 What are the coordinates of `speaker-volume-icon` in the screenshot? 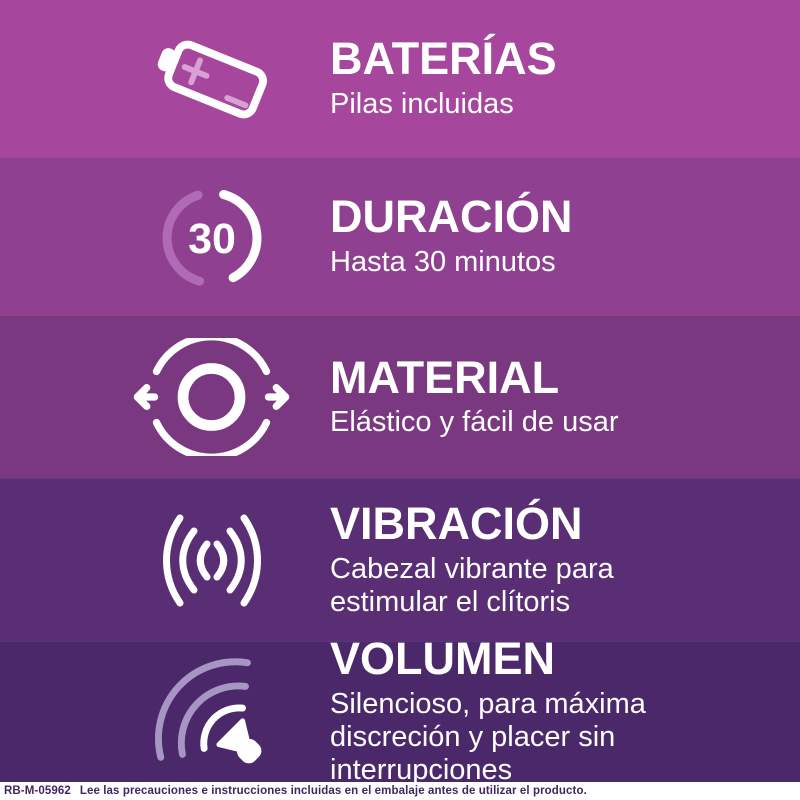 It's located at (212, 712).